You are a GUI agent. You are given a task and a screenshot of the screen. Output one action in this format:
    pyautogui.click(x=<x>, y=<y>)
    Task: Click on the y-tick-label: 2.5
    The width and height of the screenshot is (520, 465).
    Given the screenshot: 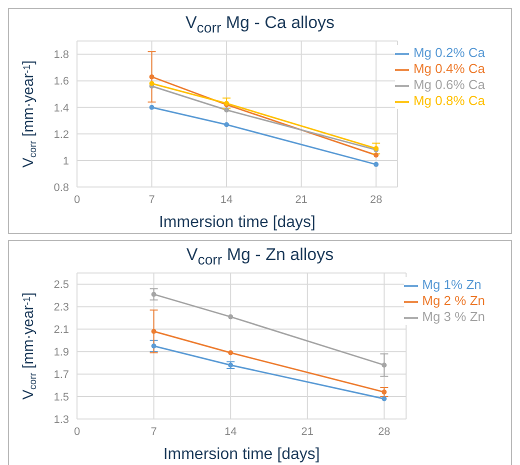 What is the action you would take?
    pyautogui.click(x=61, y=285)
    